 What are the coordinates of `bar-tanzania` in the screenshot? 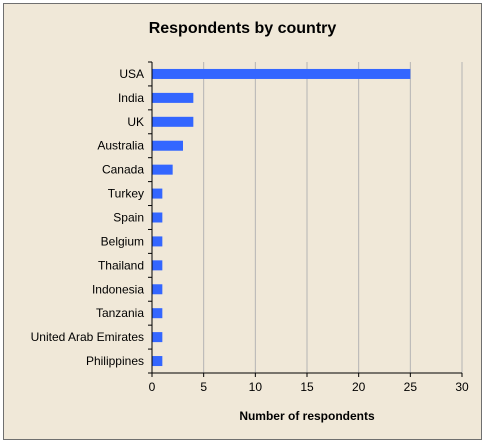 It's located at (157, 313).